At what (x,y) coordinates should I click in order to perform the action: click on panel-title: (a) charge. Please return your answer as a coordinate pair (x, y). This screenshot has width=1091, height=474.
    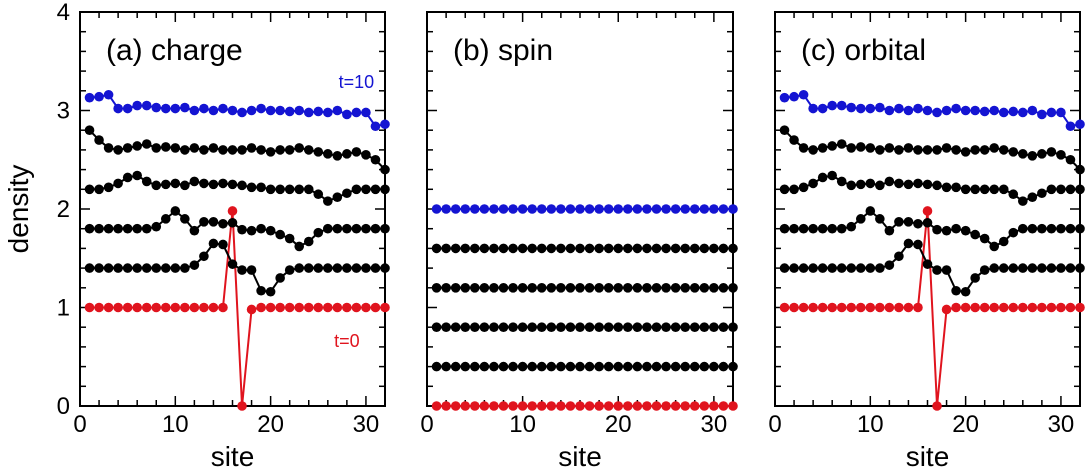
    Looking at the image, I should click on (174, 50).